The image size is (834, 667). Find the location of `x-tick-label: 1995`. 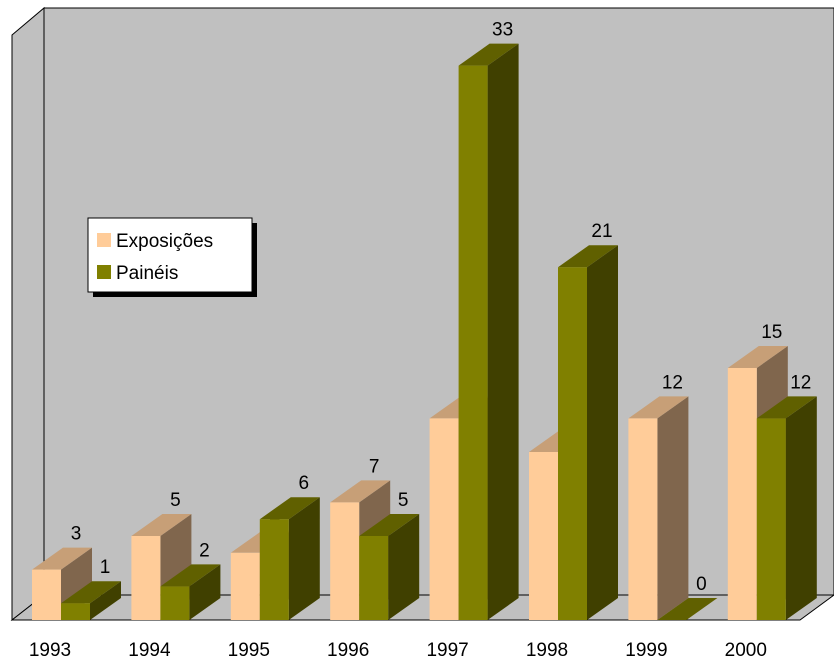

x-tick-label: 1995 is located at coordinates (249, 650).